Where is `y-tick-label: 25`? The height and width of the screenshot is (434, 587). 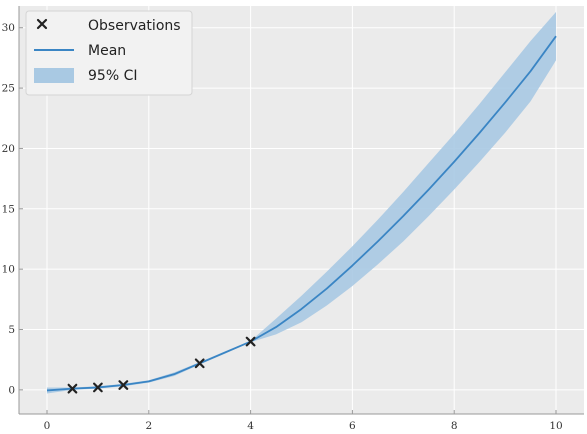
y-tick-label: 25 is located at coordinates (8, 89).